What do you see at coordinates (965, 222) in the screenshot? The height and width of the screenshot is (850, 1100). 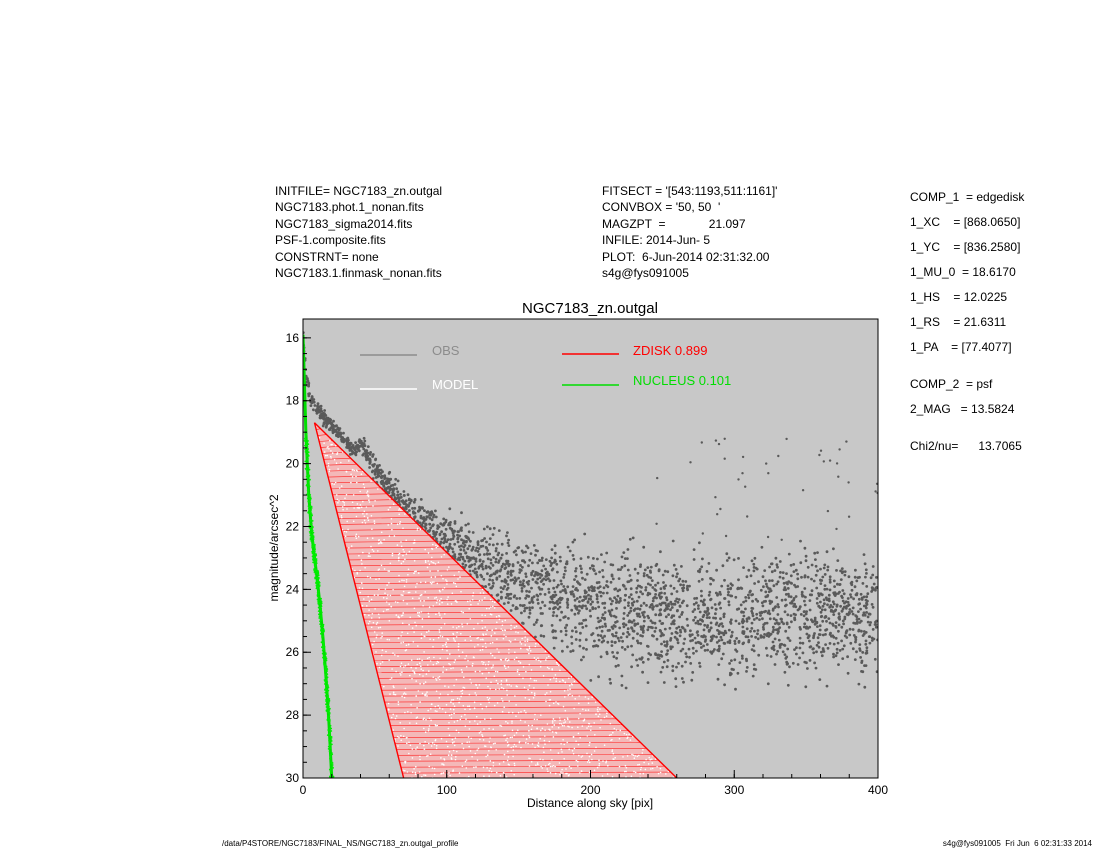 I see `param-line: 1_XC = [868.0650]` at bounding box center [965, 222].